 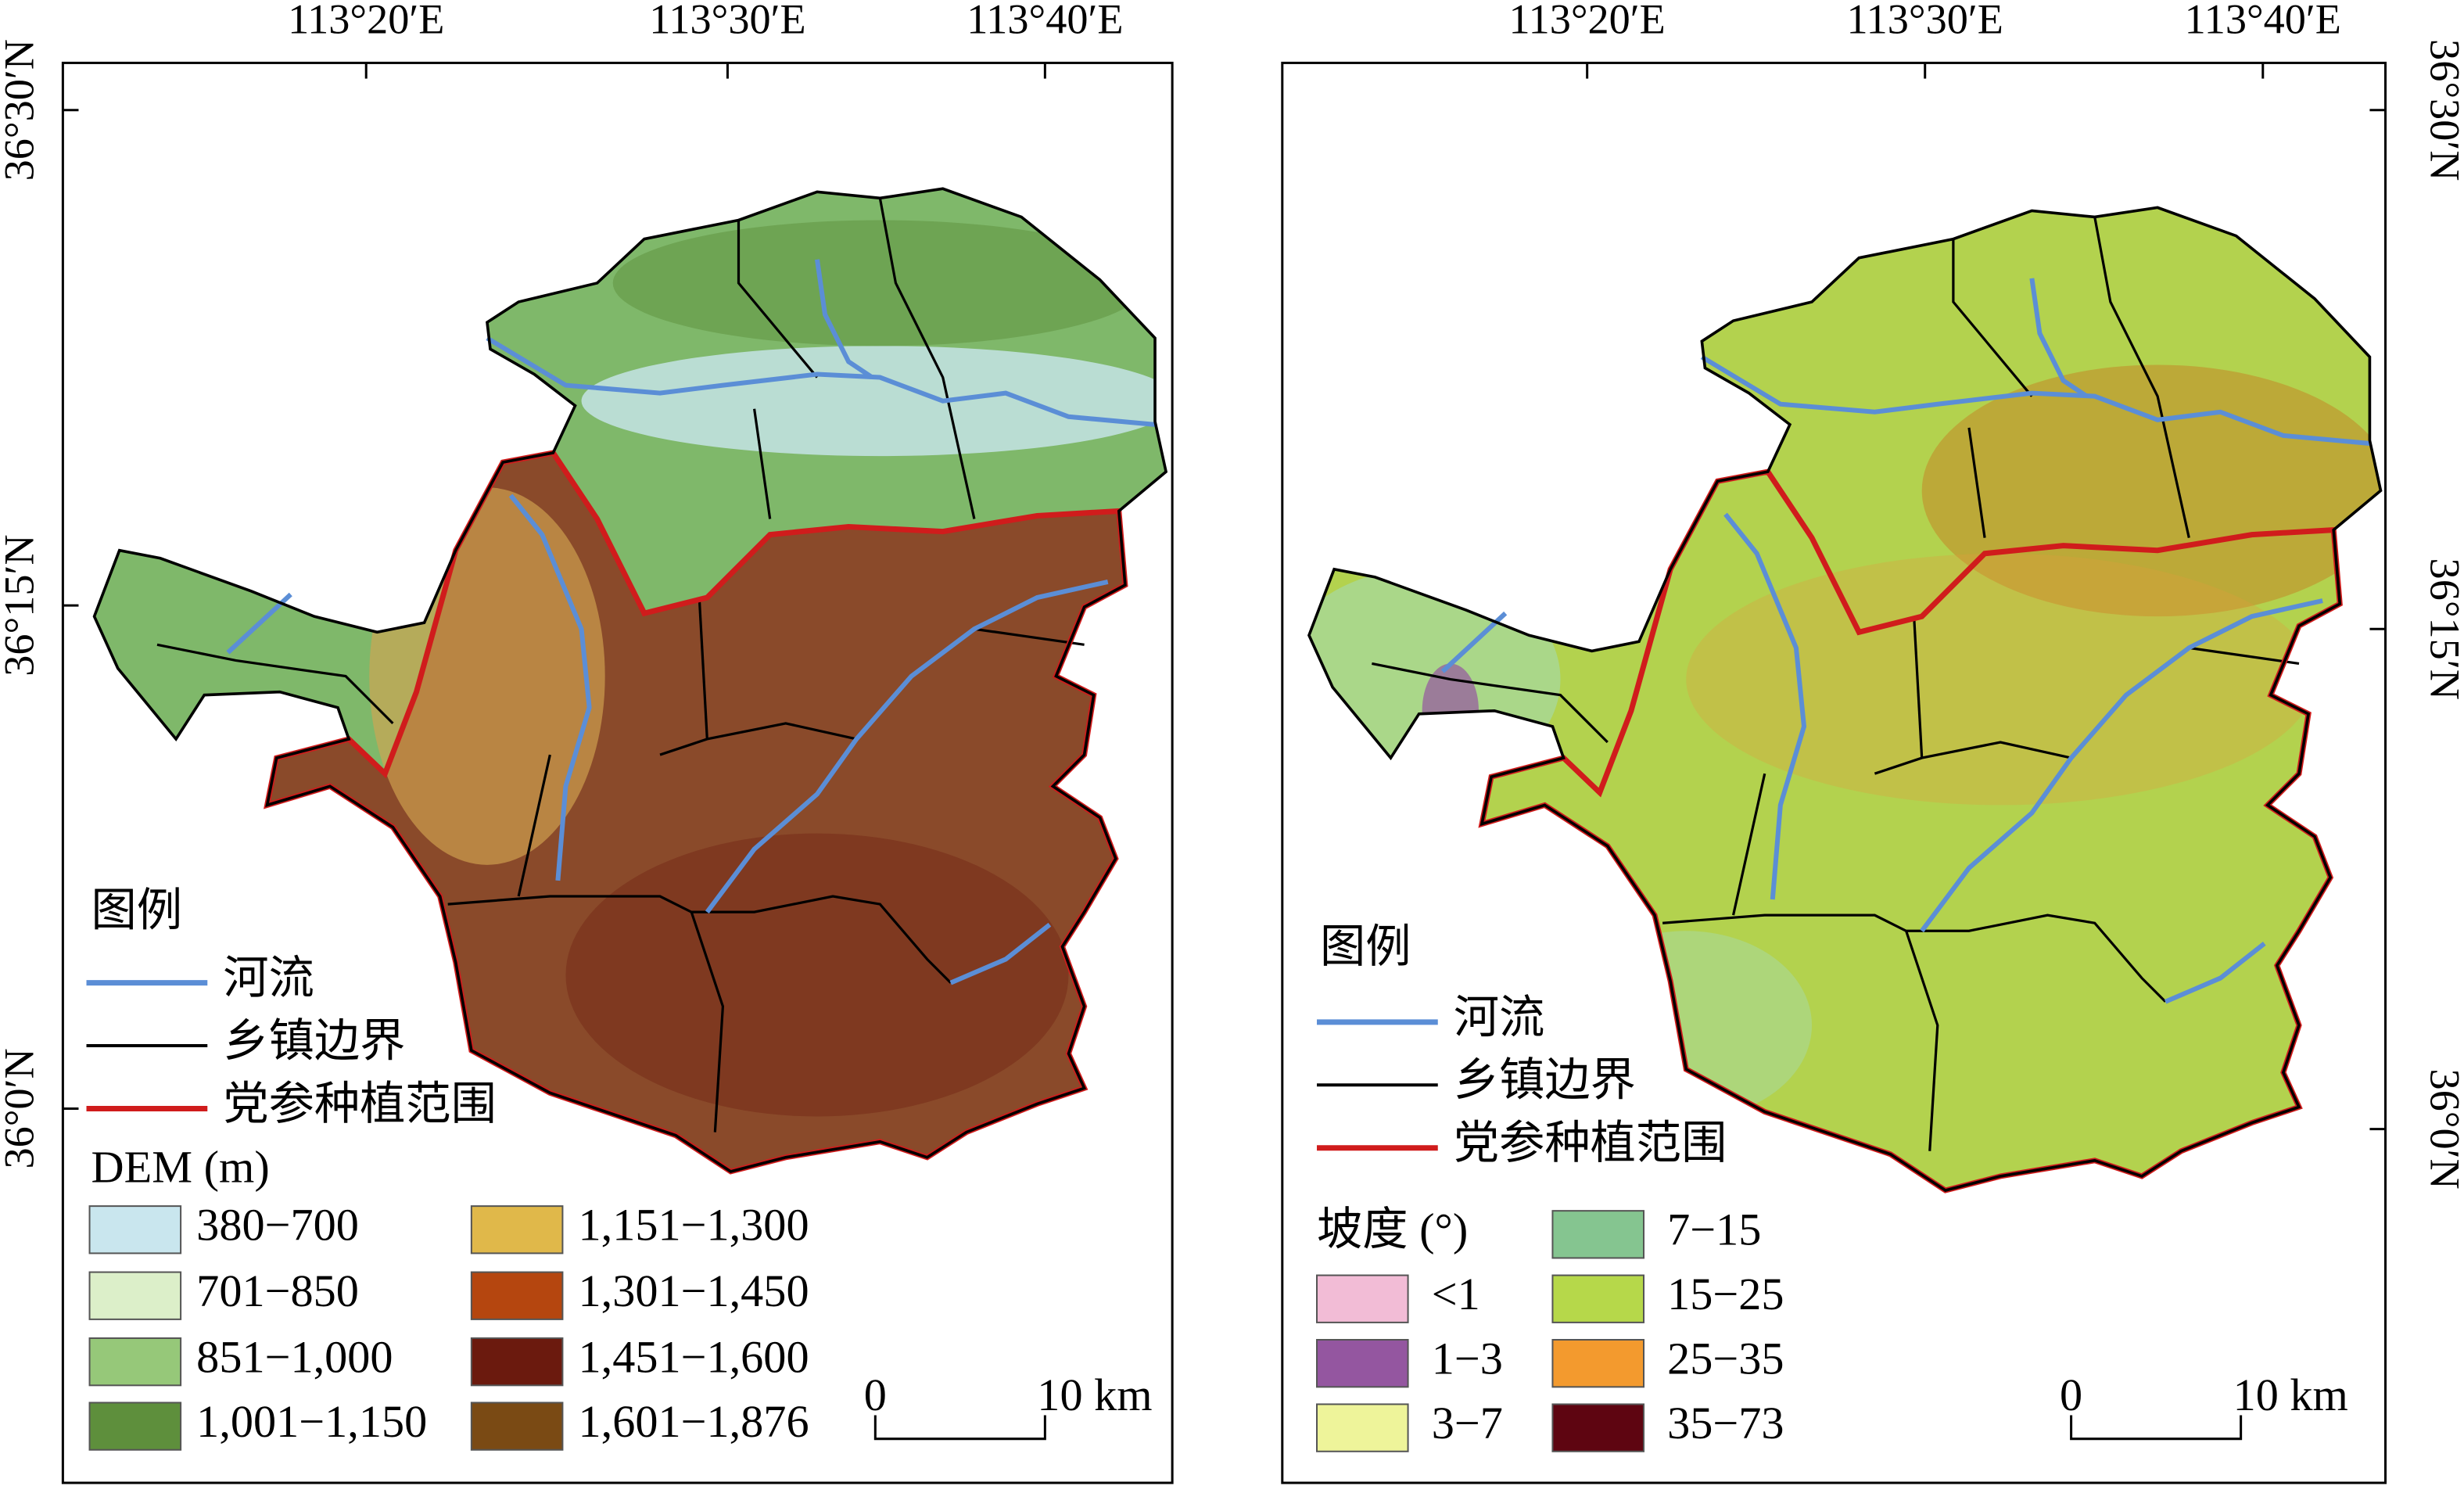 I want to click on legend-class-label: 25−35, so click(x=1725, y=1358).